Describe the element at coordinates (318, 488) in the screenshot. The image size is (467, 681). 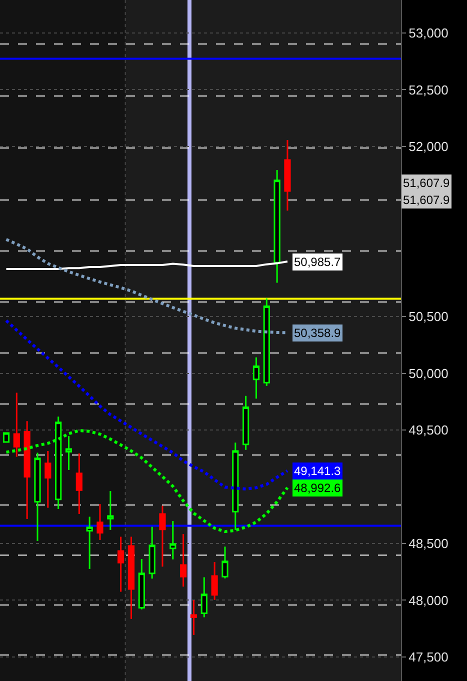
I see `data-label: 48,992.6` at that location.